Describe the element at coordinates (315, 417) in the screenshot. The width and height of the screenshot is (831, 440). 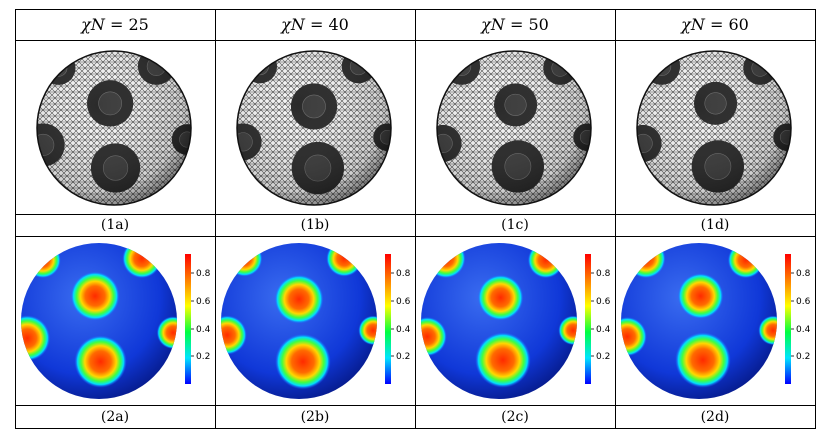
I see `caption-2b: (2b)` at that location.